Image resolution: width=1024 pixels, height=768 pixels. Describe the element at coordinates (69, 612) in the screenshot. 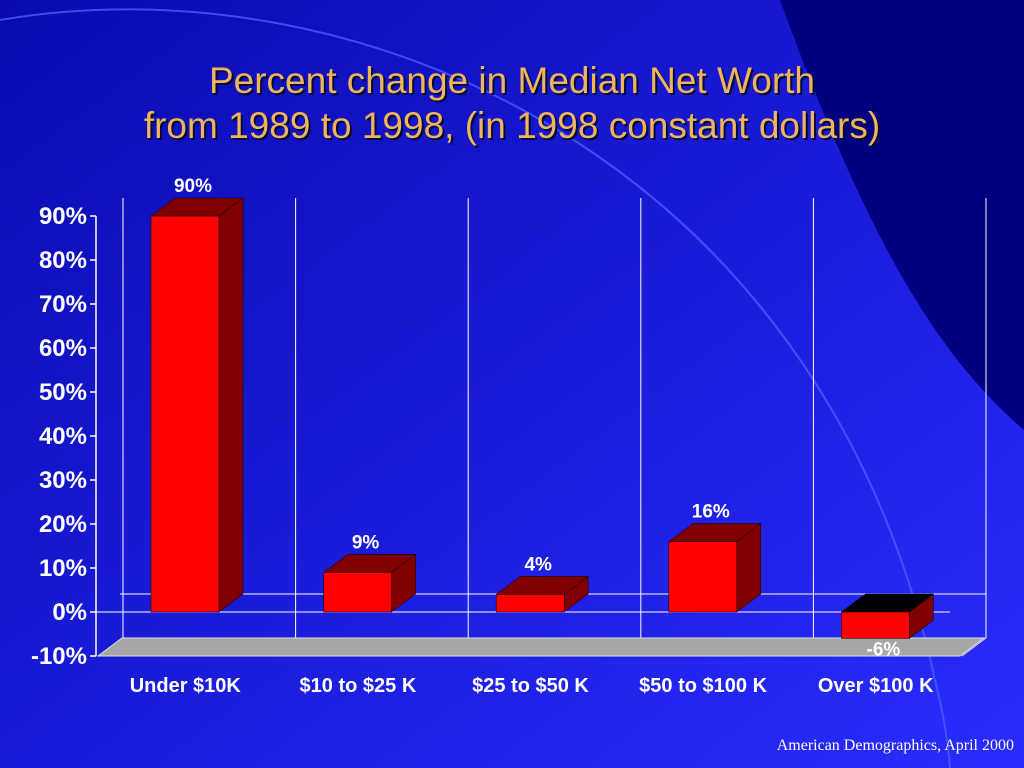

I see `y-tick-label: 0%` at that location.